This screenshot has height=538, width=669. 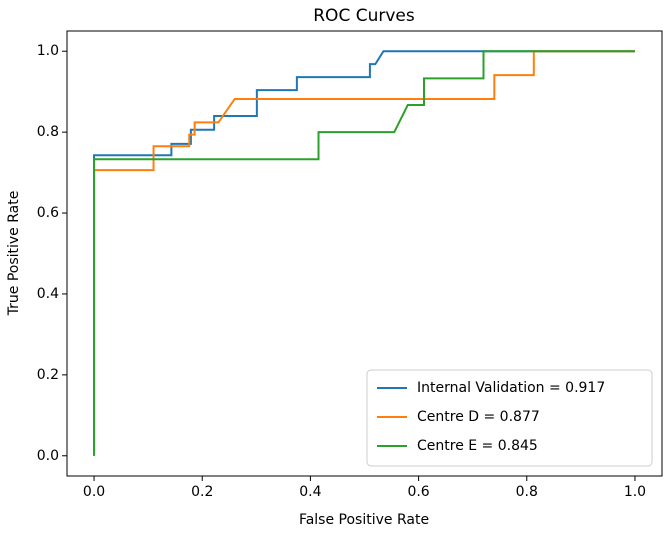 What do you see at coordinates (48, 456) in the screenshot?
I see `y-tick-label: 0.0` at bounding box center [48, 456].